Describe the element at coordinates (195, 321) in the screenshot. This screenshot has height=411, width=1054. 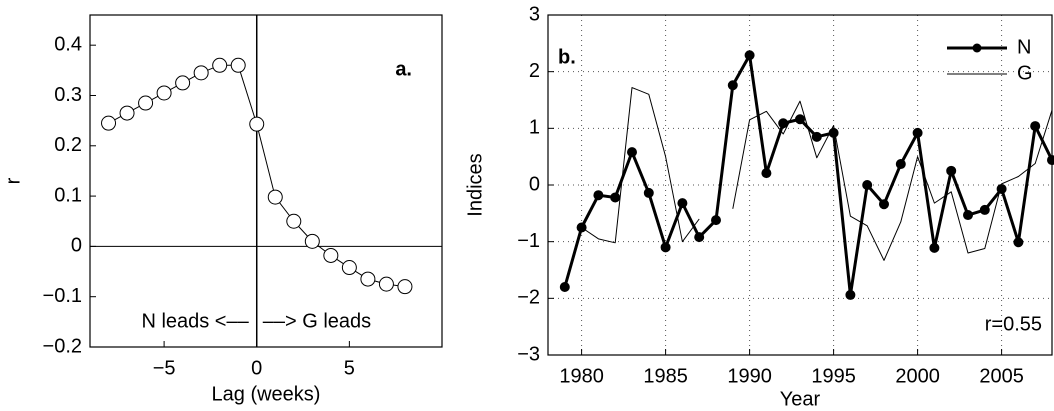
I see `annotation: N leads <––` at that location.